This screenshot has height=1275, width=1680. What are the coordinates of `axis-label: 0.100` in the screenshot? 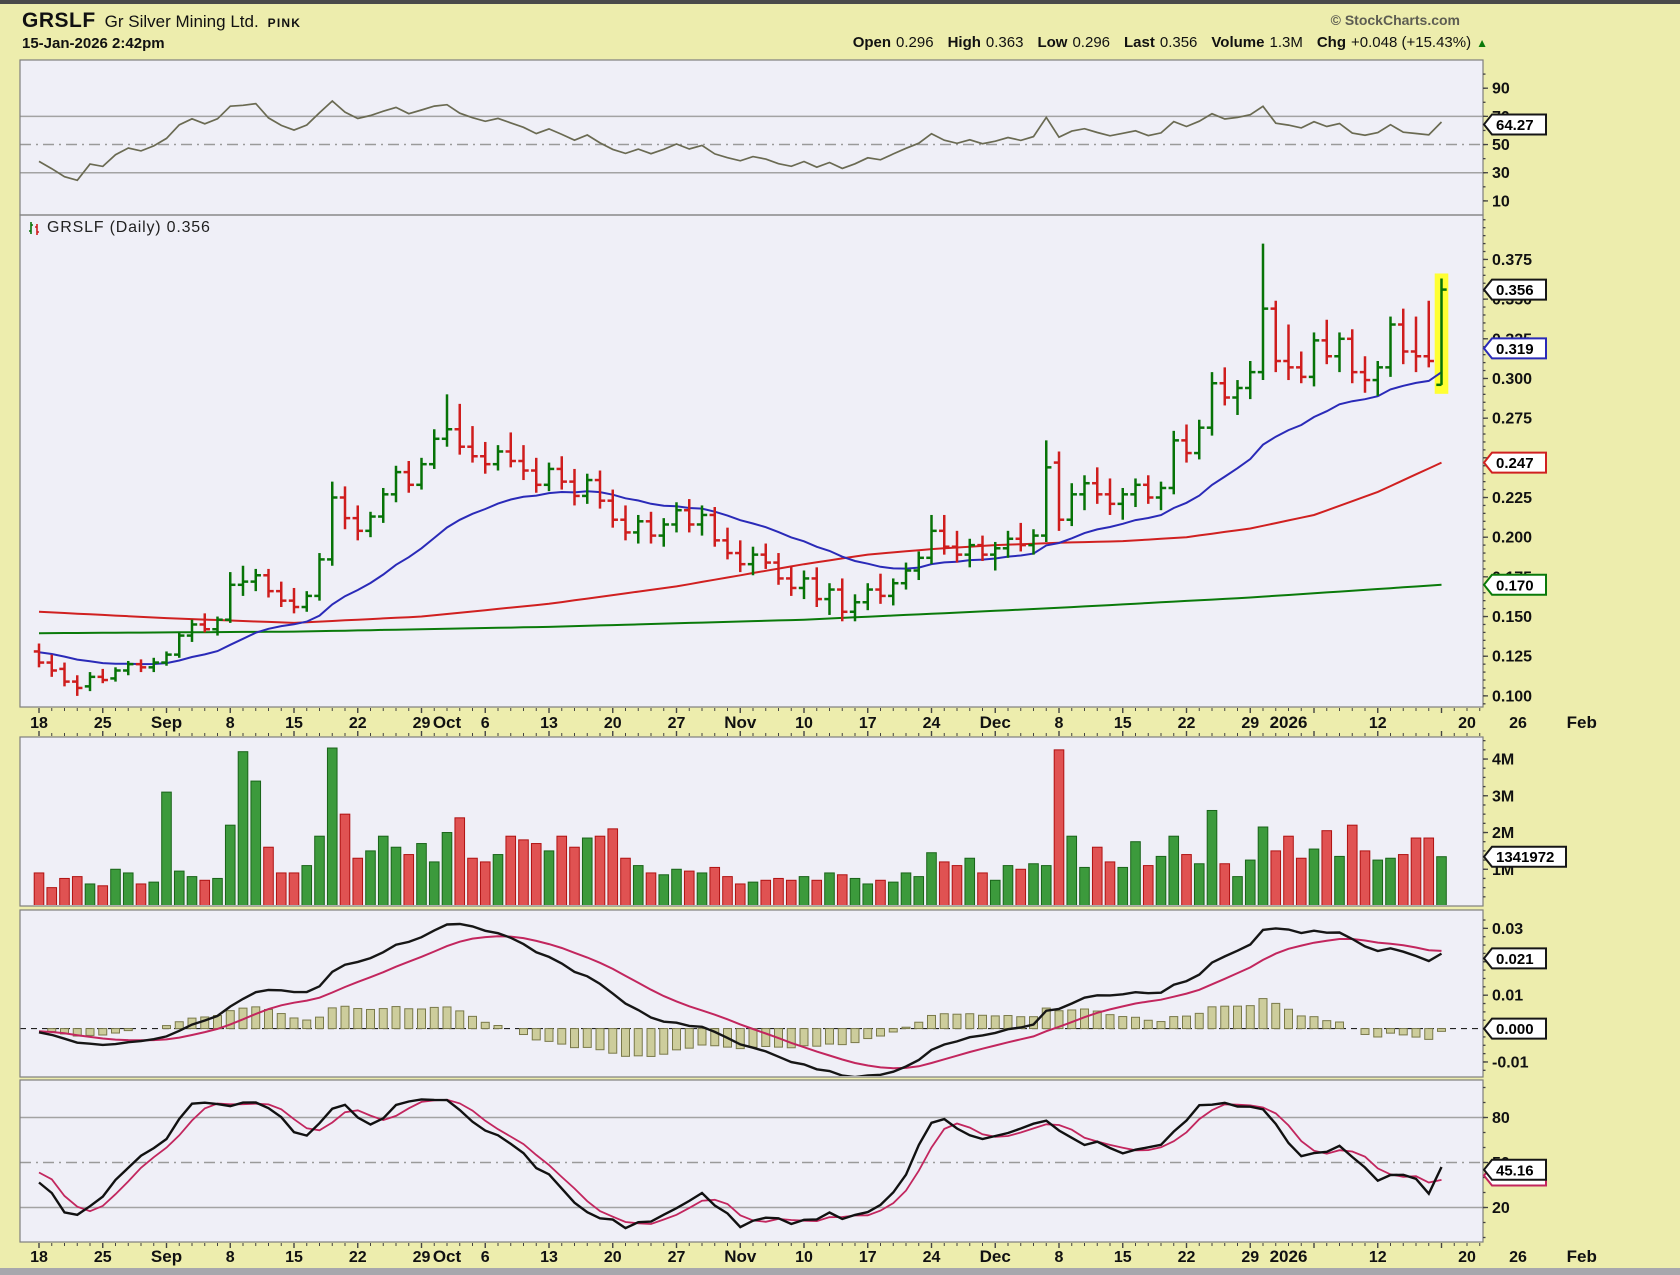 It's located at (1512, 696).